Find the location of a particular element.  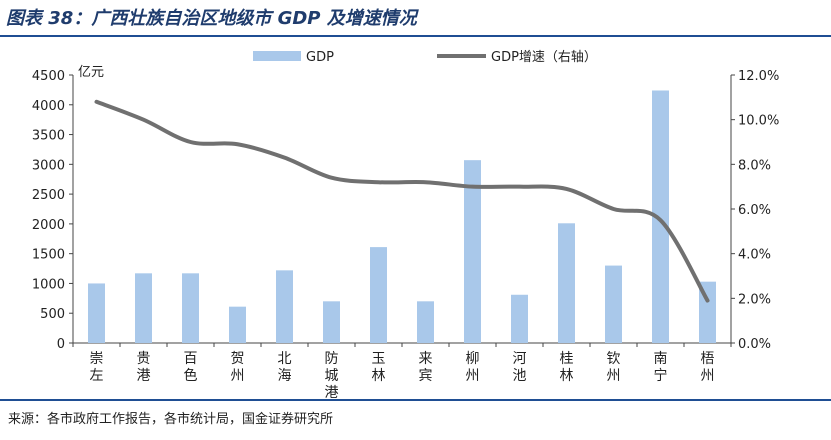

chart-title: 图表 38：广西壮族自治区地级市 GDP 及增速情况 is located at coordinates (211, 18).